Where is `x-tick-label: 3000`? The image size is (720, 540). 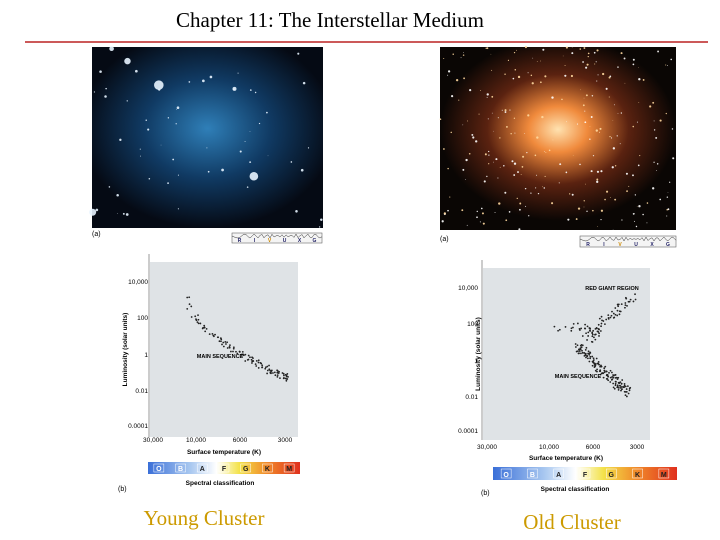 x-tick-label: 3000 is located at coordinates (285, 440).